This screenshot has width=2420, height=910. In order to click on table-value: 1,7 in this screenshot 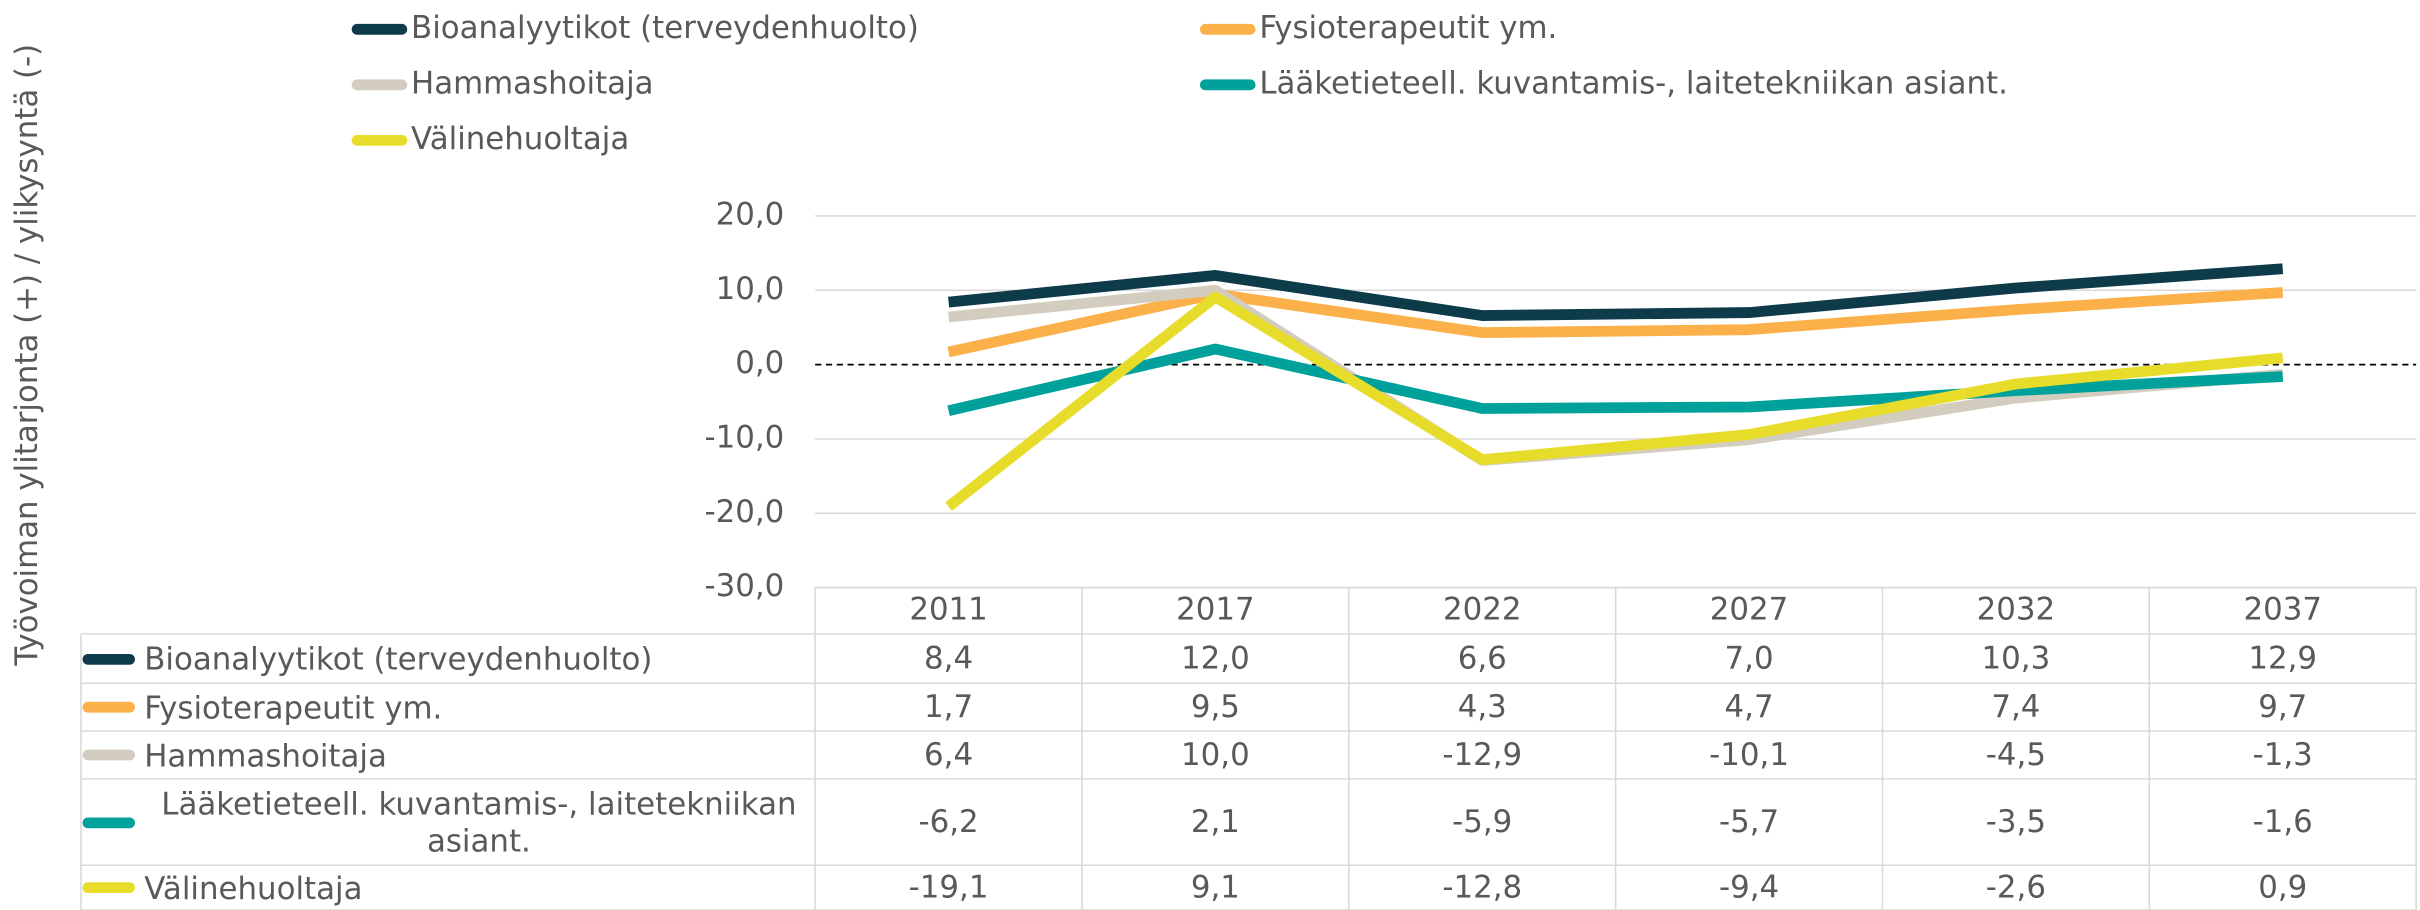, I will do `click(948, 707)`.